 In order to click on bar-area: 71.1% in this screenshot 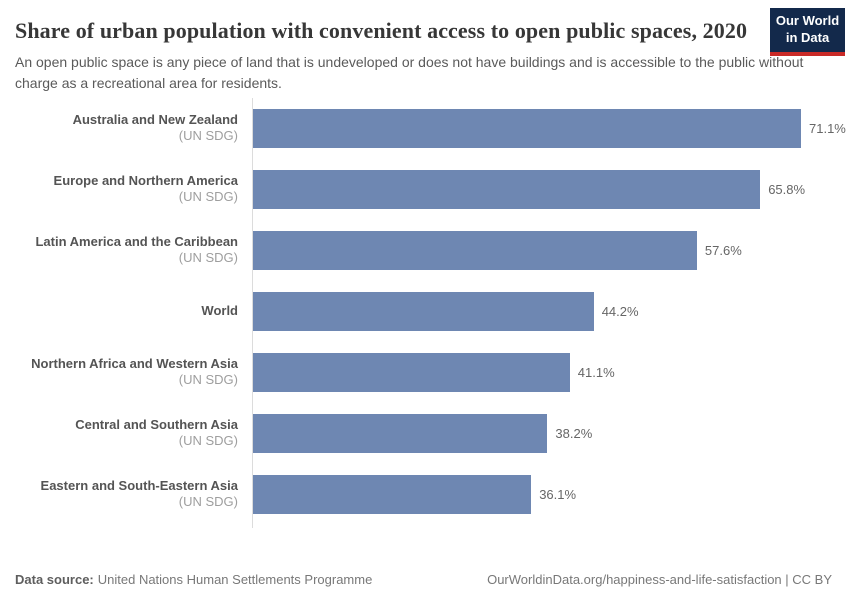, I will do `click(545, 128)`.